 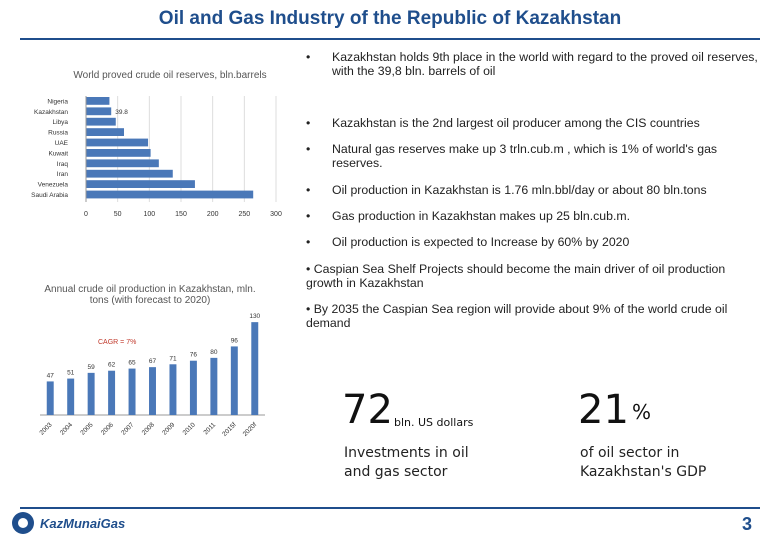 I want to click on data-label: 62, so click(x=112, y=365).